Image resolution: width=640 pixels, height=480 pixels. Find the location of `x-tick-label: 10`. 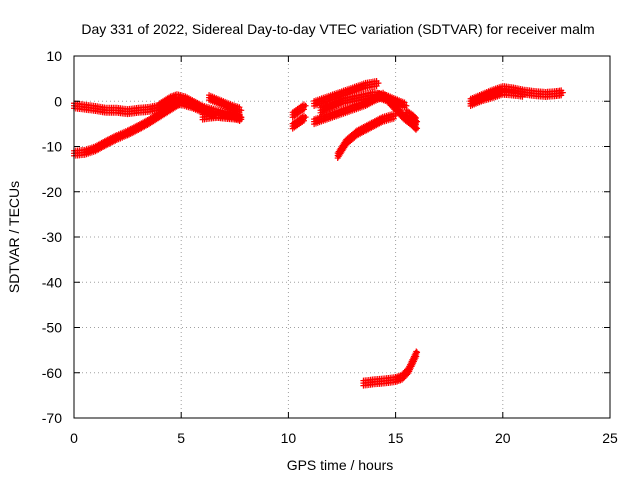

x-tick-label: 10 is located at coordinates (289, 438).